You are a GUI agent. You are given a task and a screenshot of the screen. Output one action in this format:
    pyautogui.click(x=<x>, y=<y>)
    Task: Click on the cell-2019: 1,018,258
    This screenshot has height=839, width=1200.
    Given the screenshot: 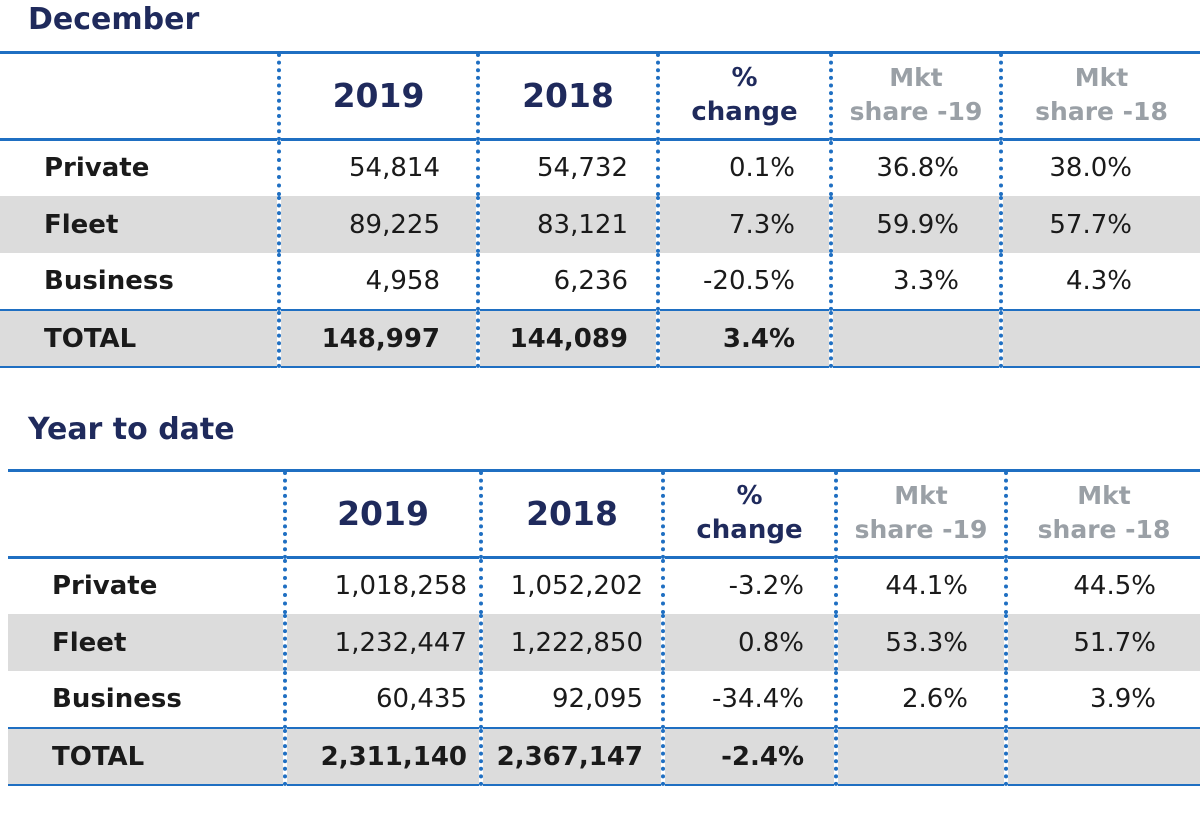 What is the action you would take?
    pyautogui.click(x=382, y=585)
    